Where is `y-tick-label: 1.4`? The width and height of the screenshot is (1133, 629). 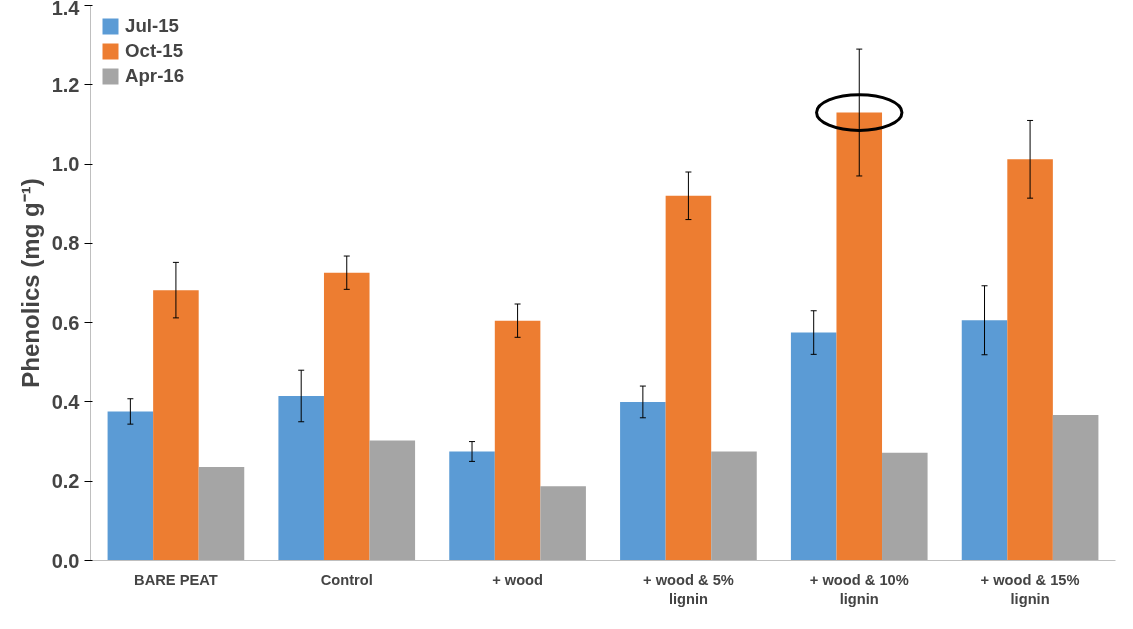
y-tick-label: 1.4 is located at coordinates (66, 9).